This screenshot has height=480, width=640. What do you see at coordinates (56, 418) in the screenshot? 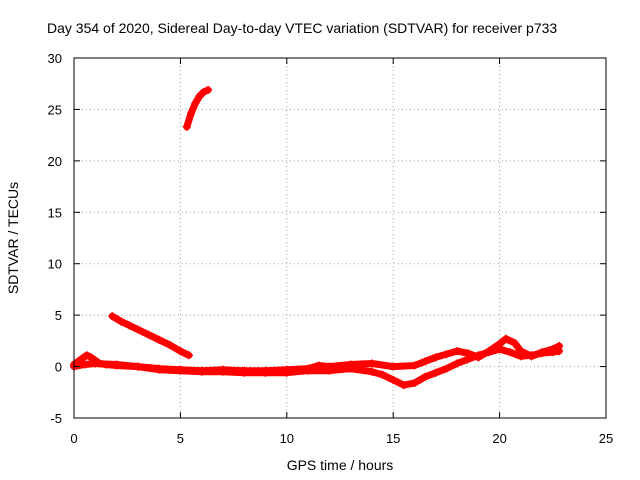
I see `y-tick-label: -5` at bounding box center [56, 418].